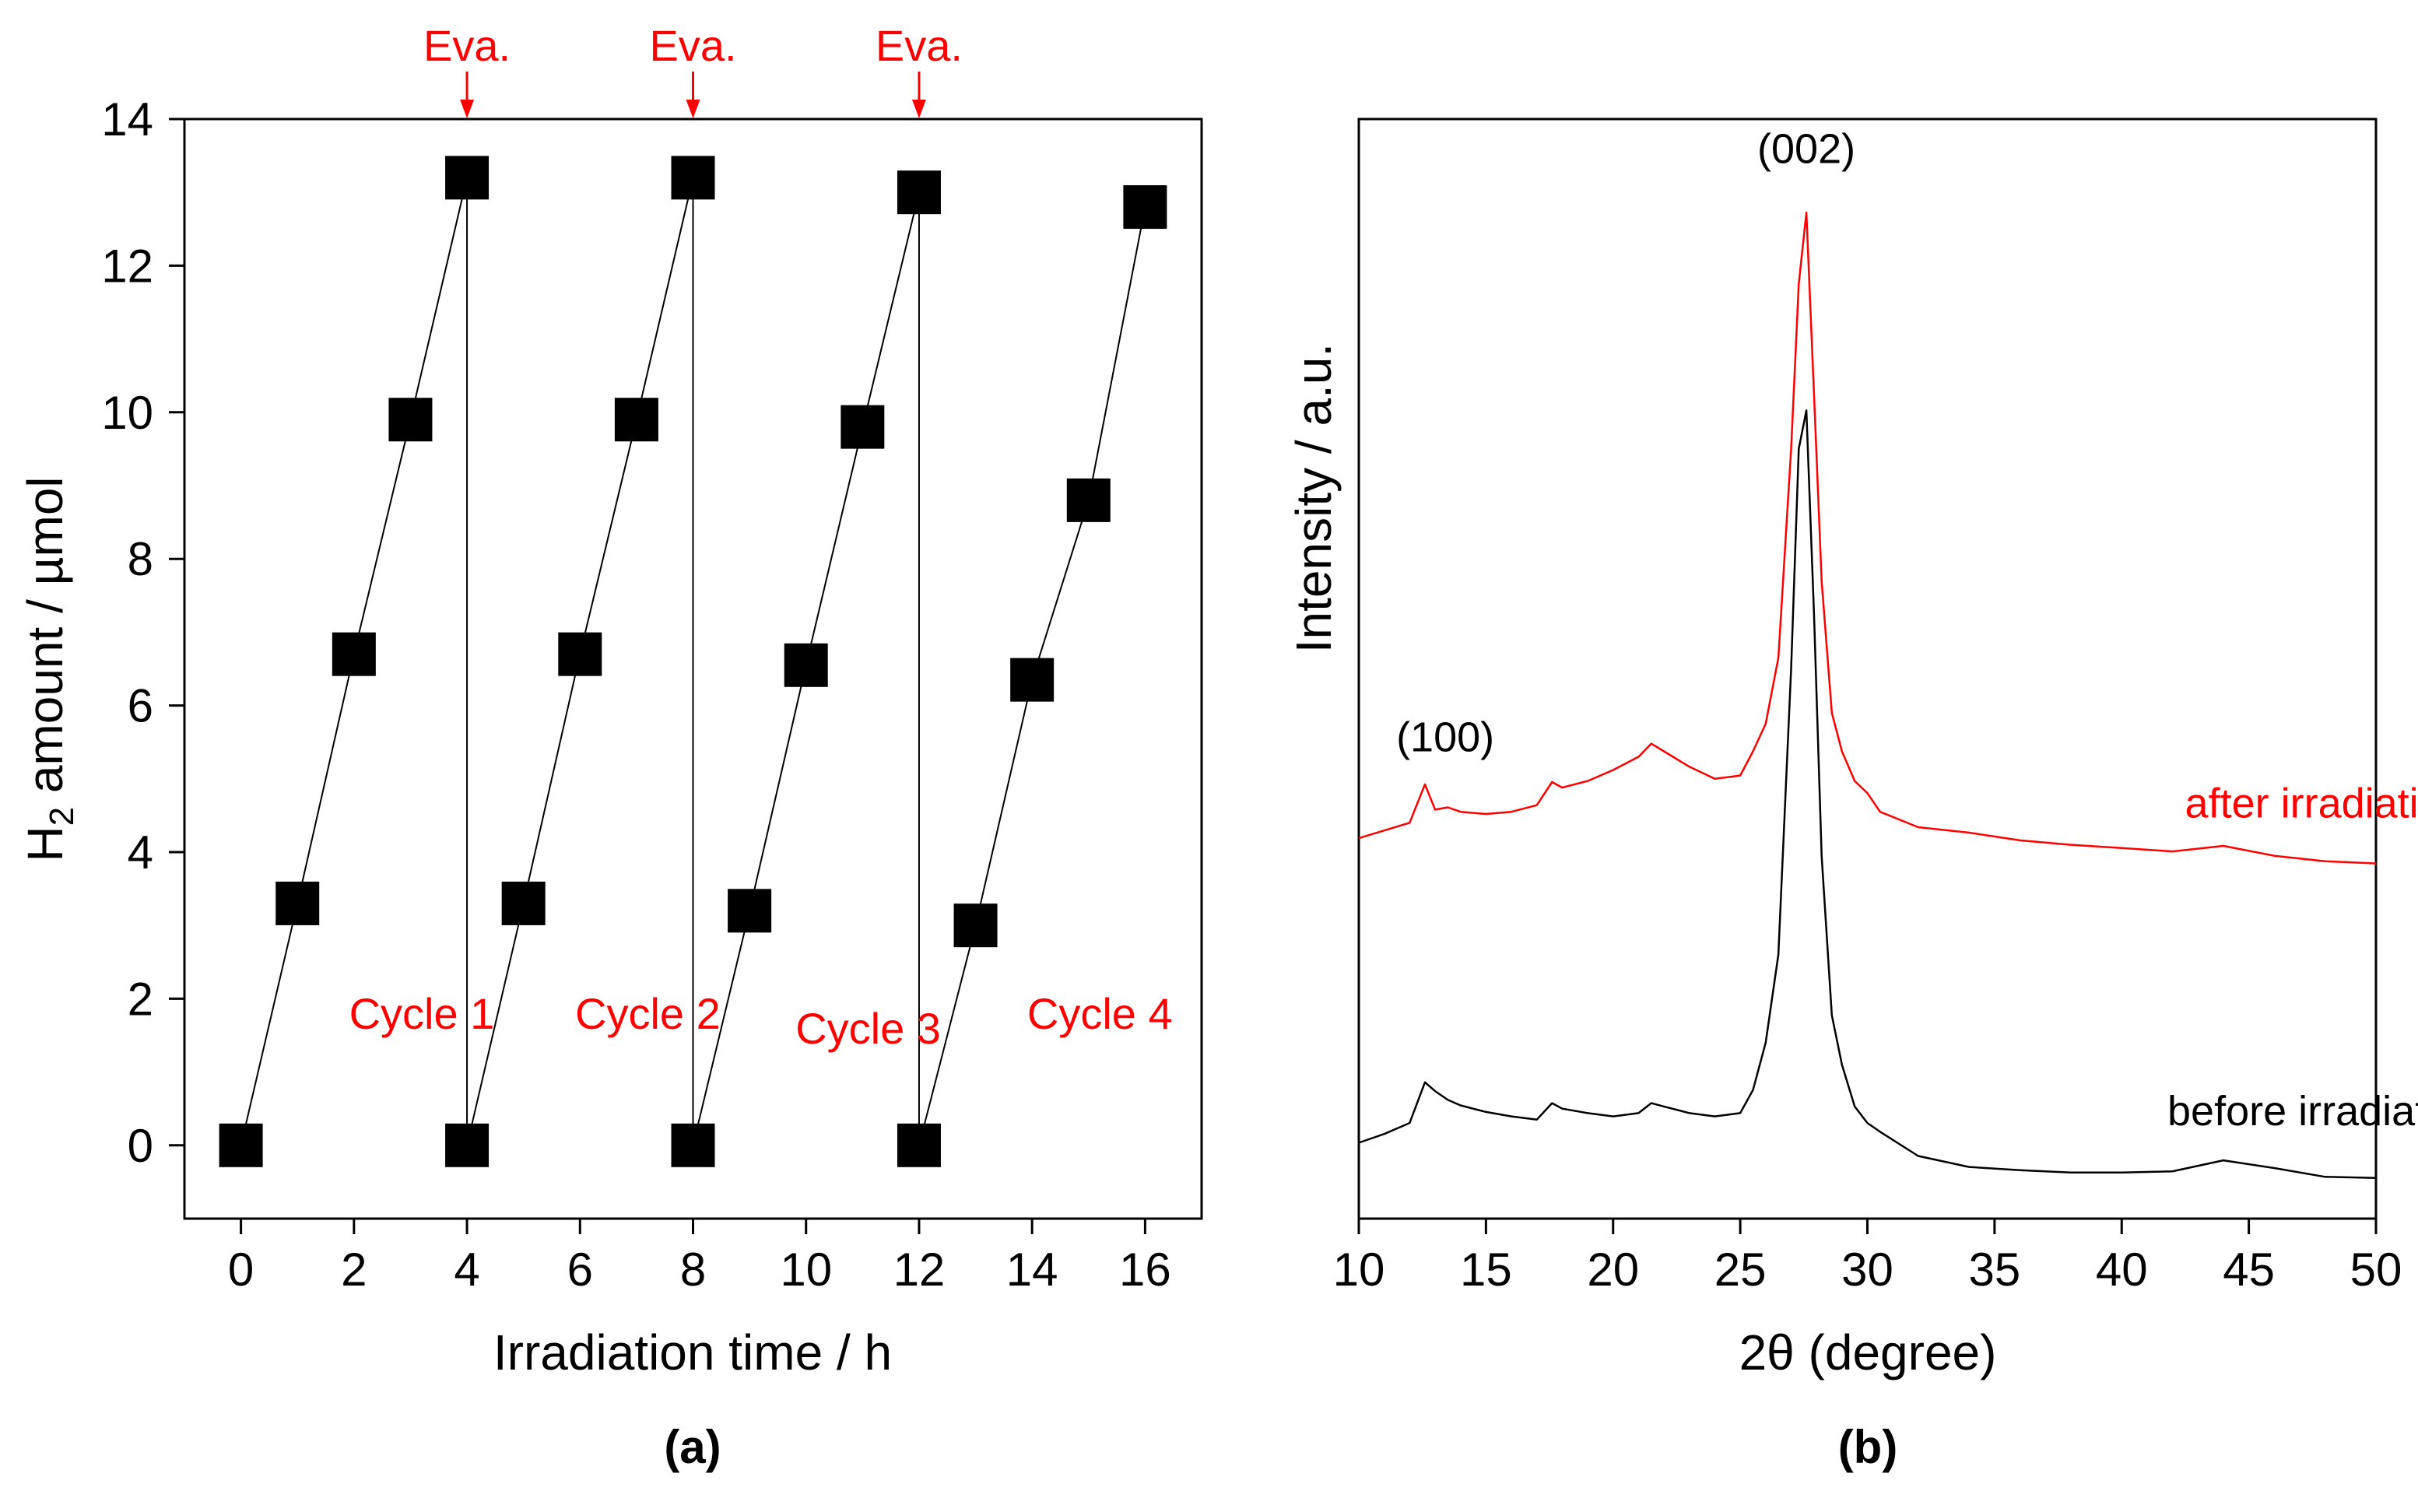  What do you see at coordinates (868, 1028) in the screenshot?
I see `cycle-label: Cycle 3` at bounding box center [868, 1028].